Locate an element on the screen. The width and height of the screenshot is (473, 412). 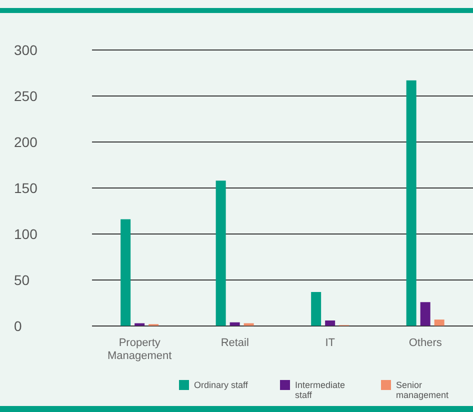
y-tick-label: 0 is located at coordinates (18, 326).